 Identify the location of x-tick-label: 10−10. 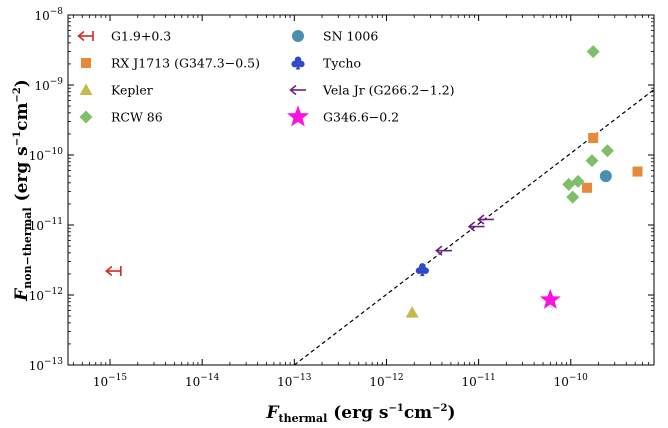
(571, 381).